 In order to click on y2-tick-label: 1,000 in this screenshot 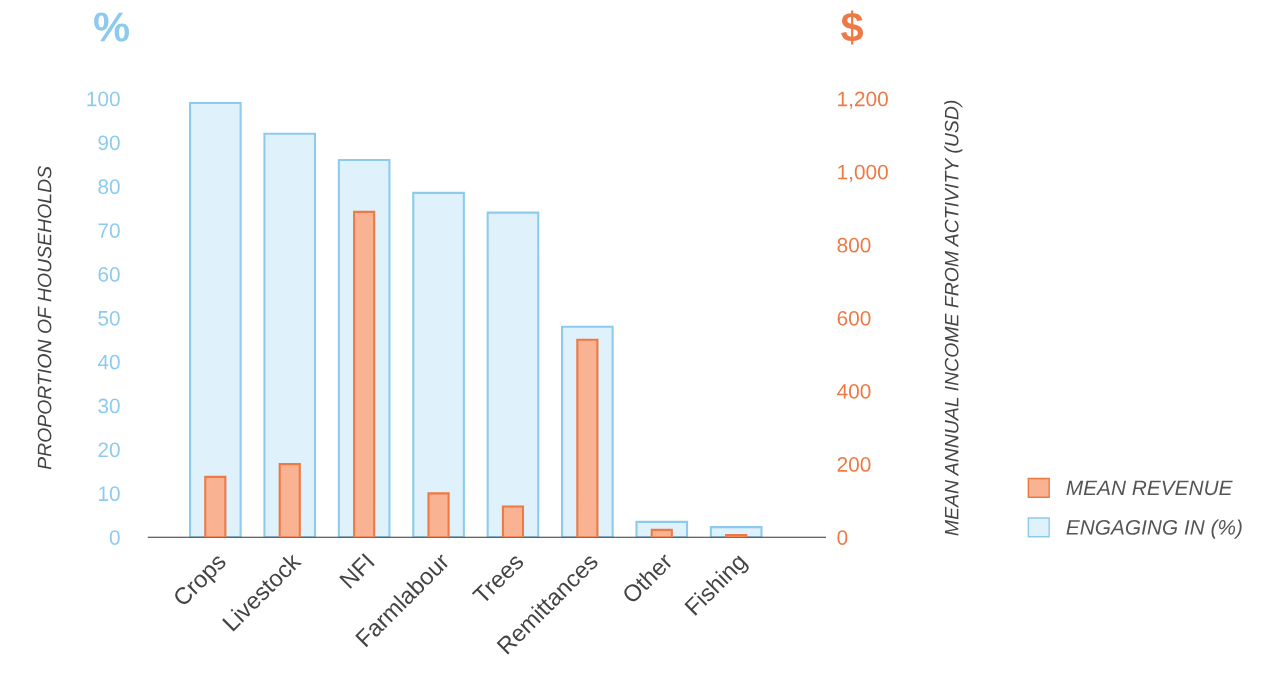, I will do `click(863, 173)`.